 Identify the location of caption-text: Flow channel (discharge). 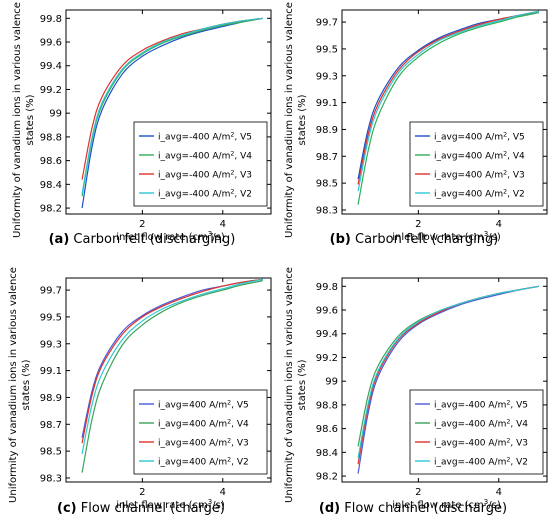
(423, 508).